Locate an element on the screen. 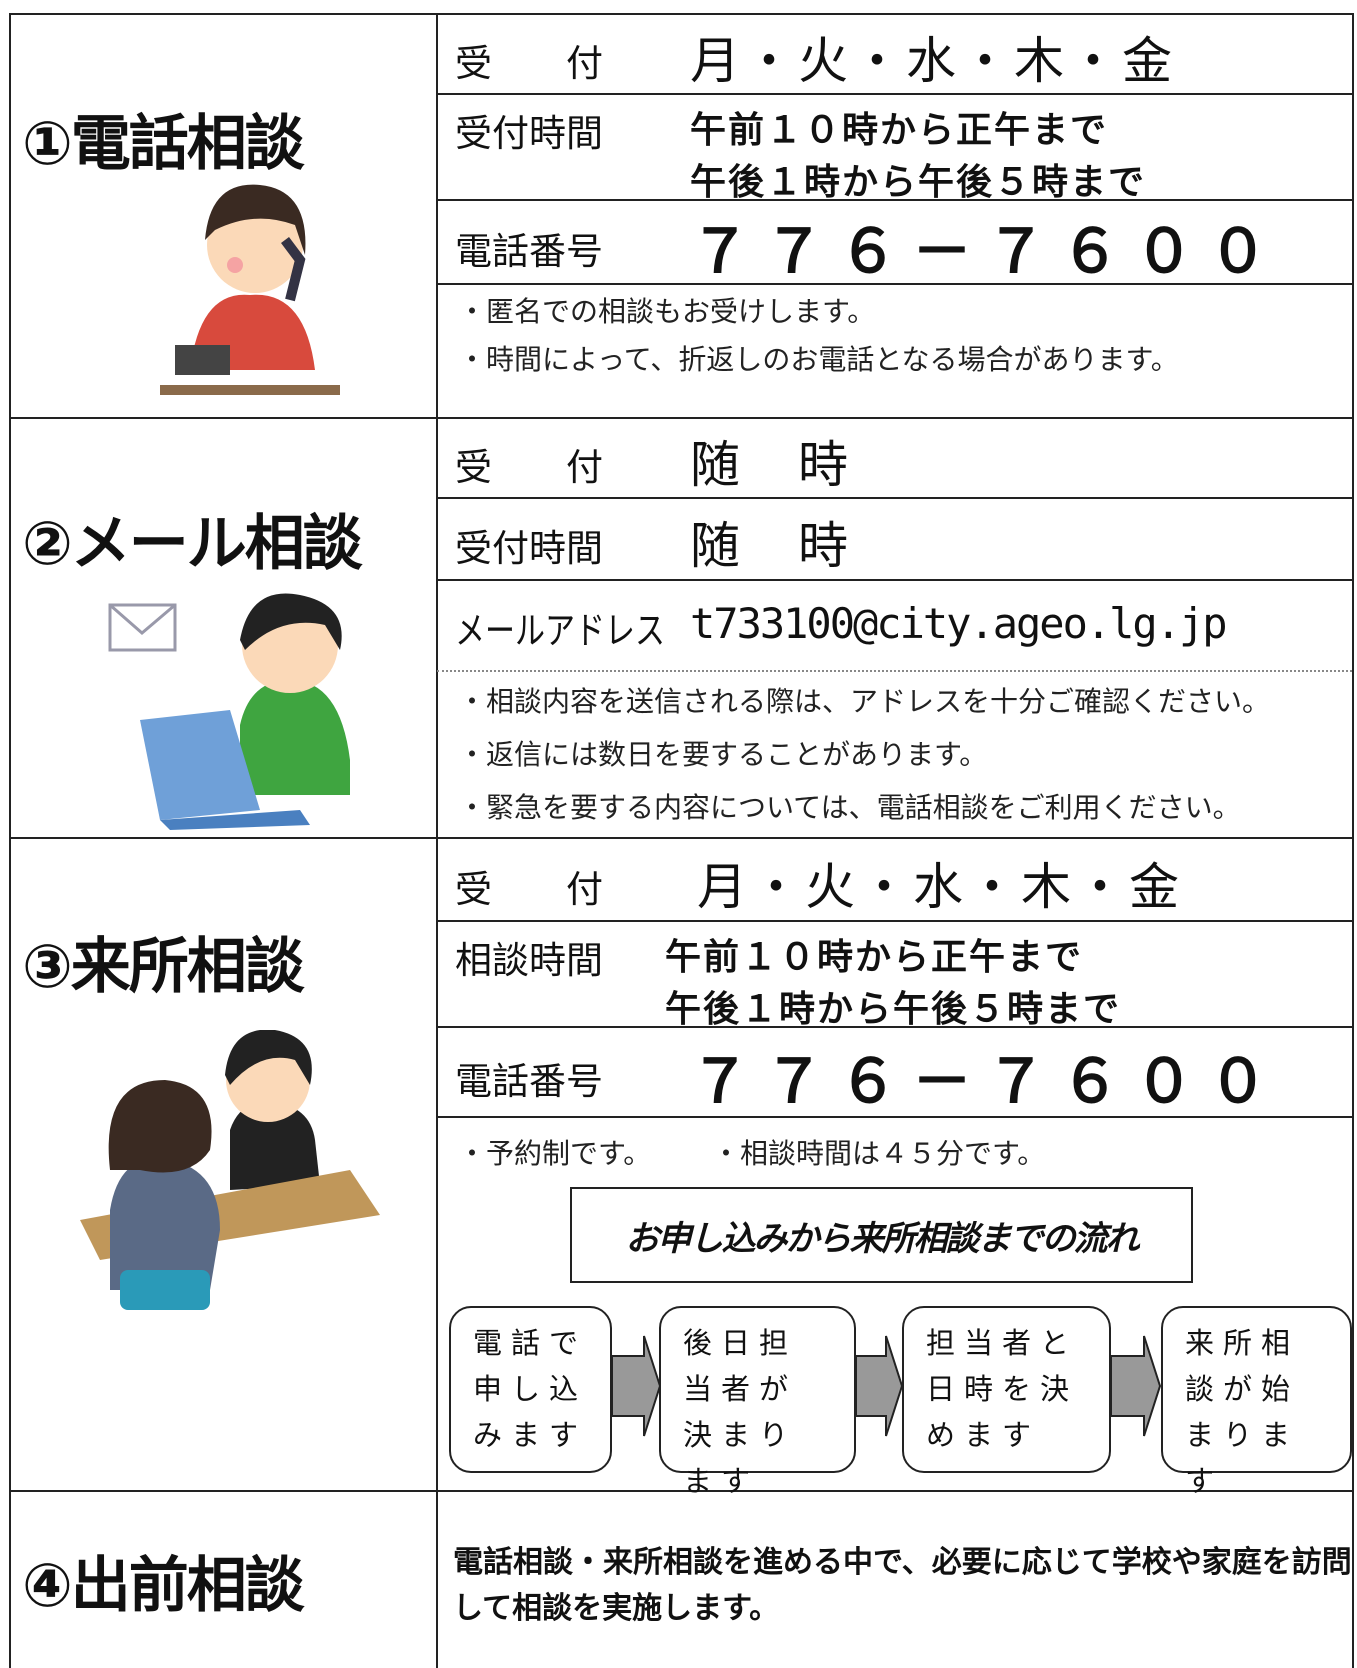 The image size is (1357, 1668). mail-illustration is located at coordinates (229, 711).